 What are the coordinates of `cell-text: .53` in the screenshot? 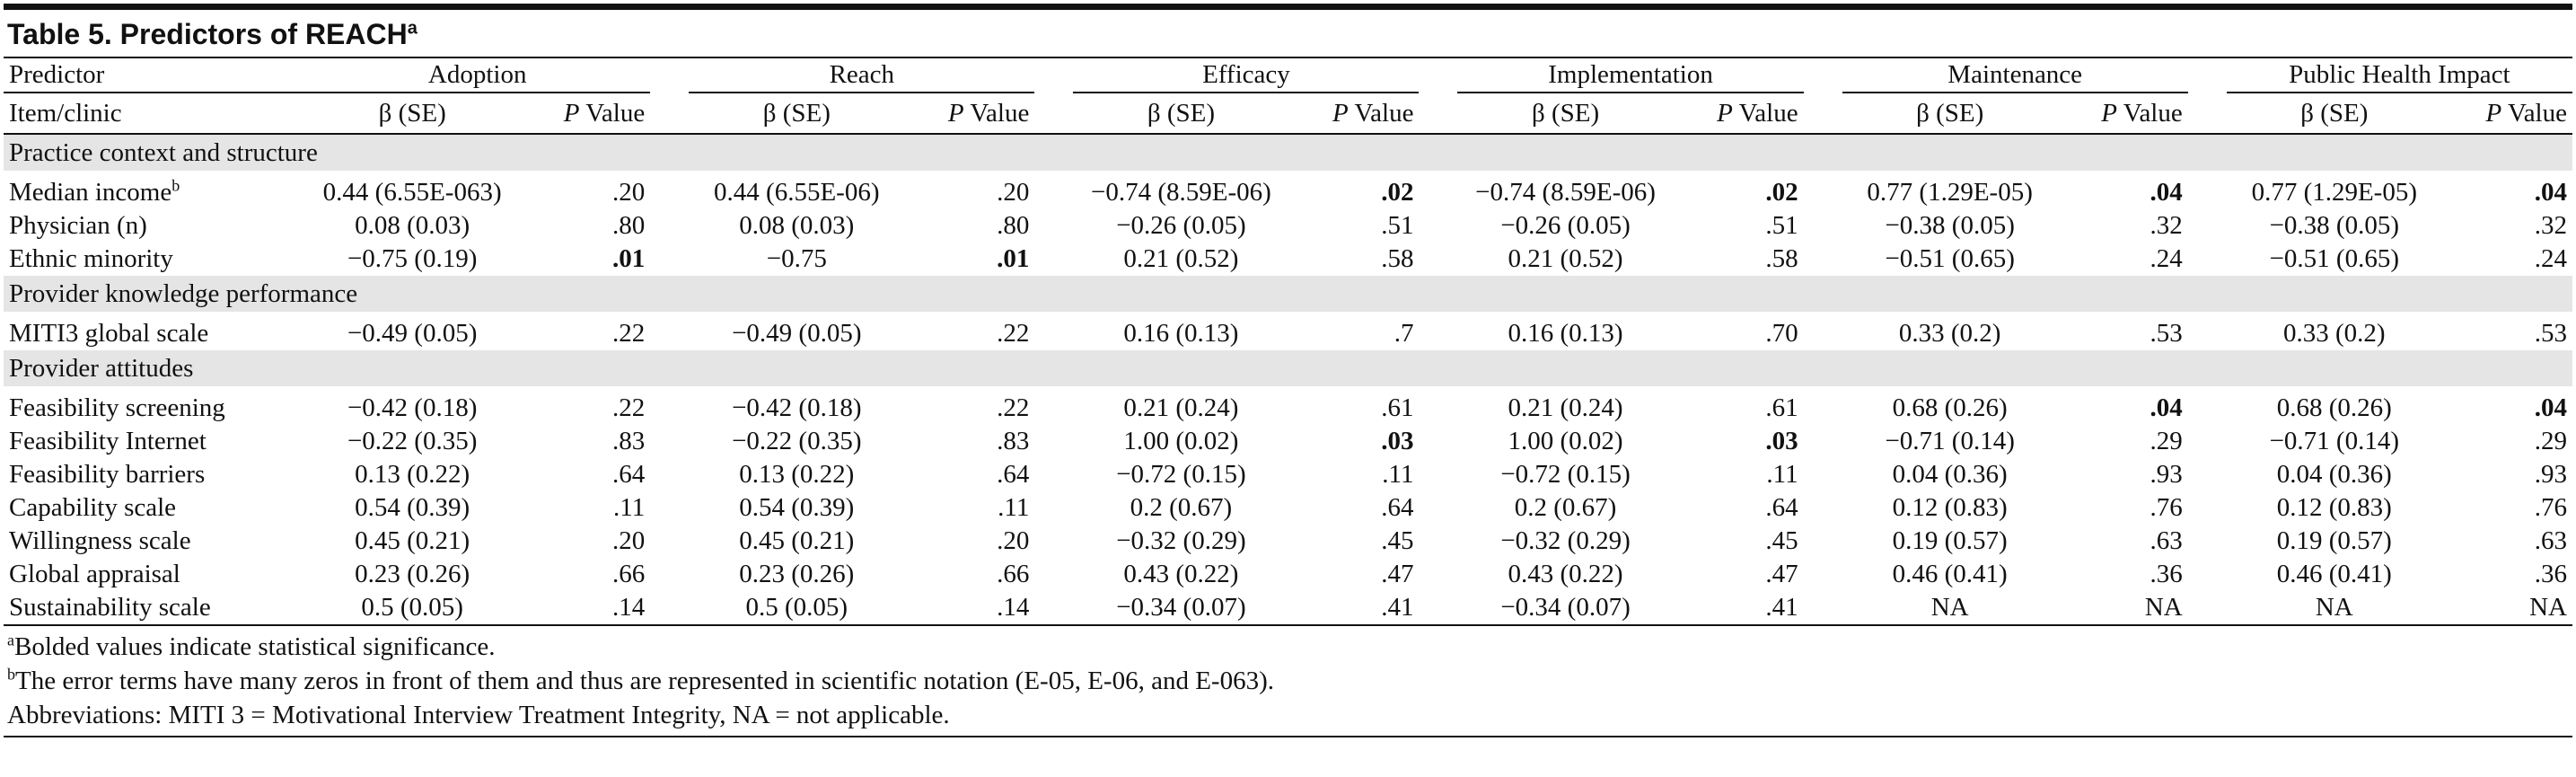 It's located at (2167, 333).